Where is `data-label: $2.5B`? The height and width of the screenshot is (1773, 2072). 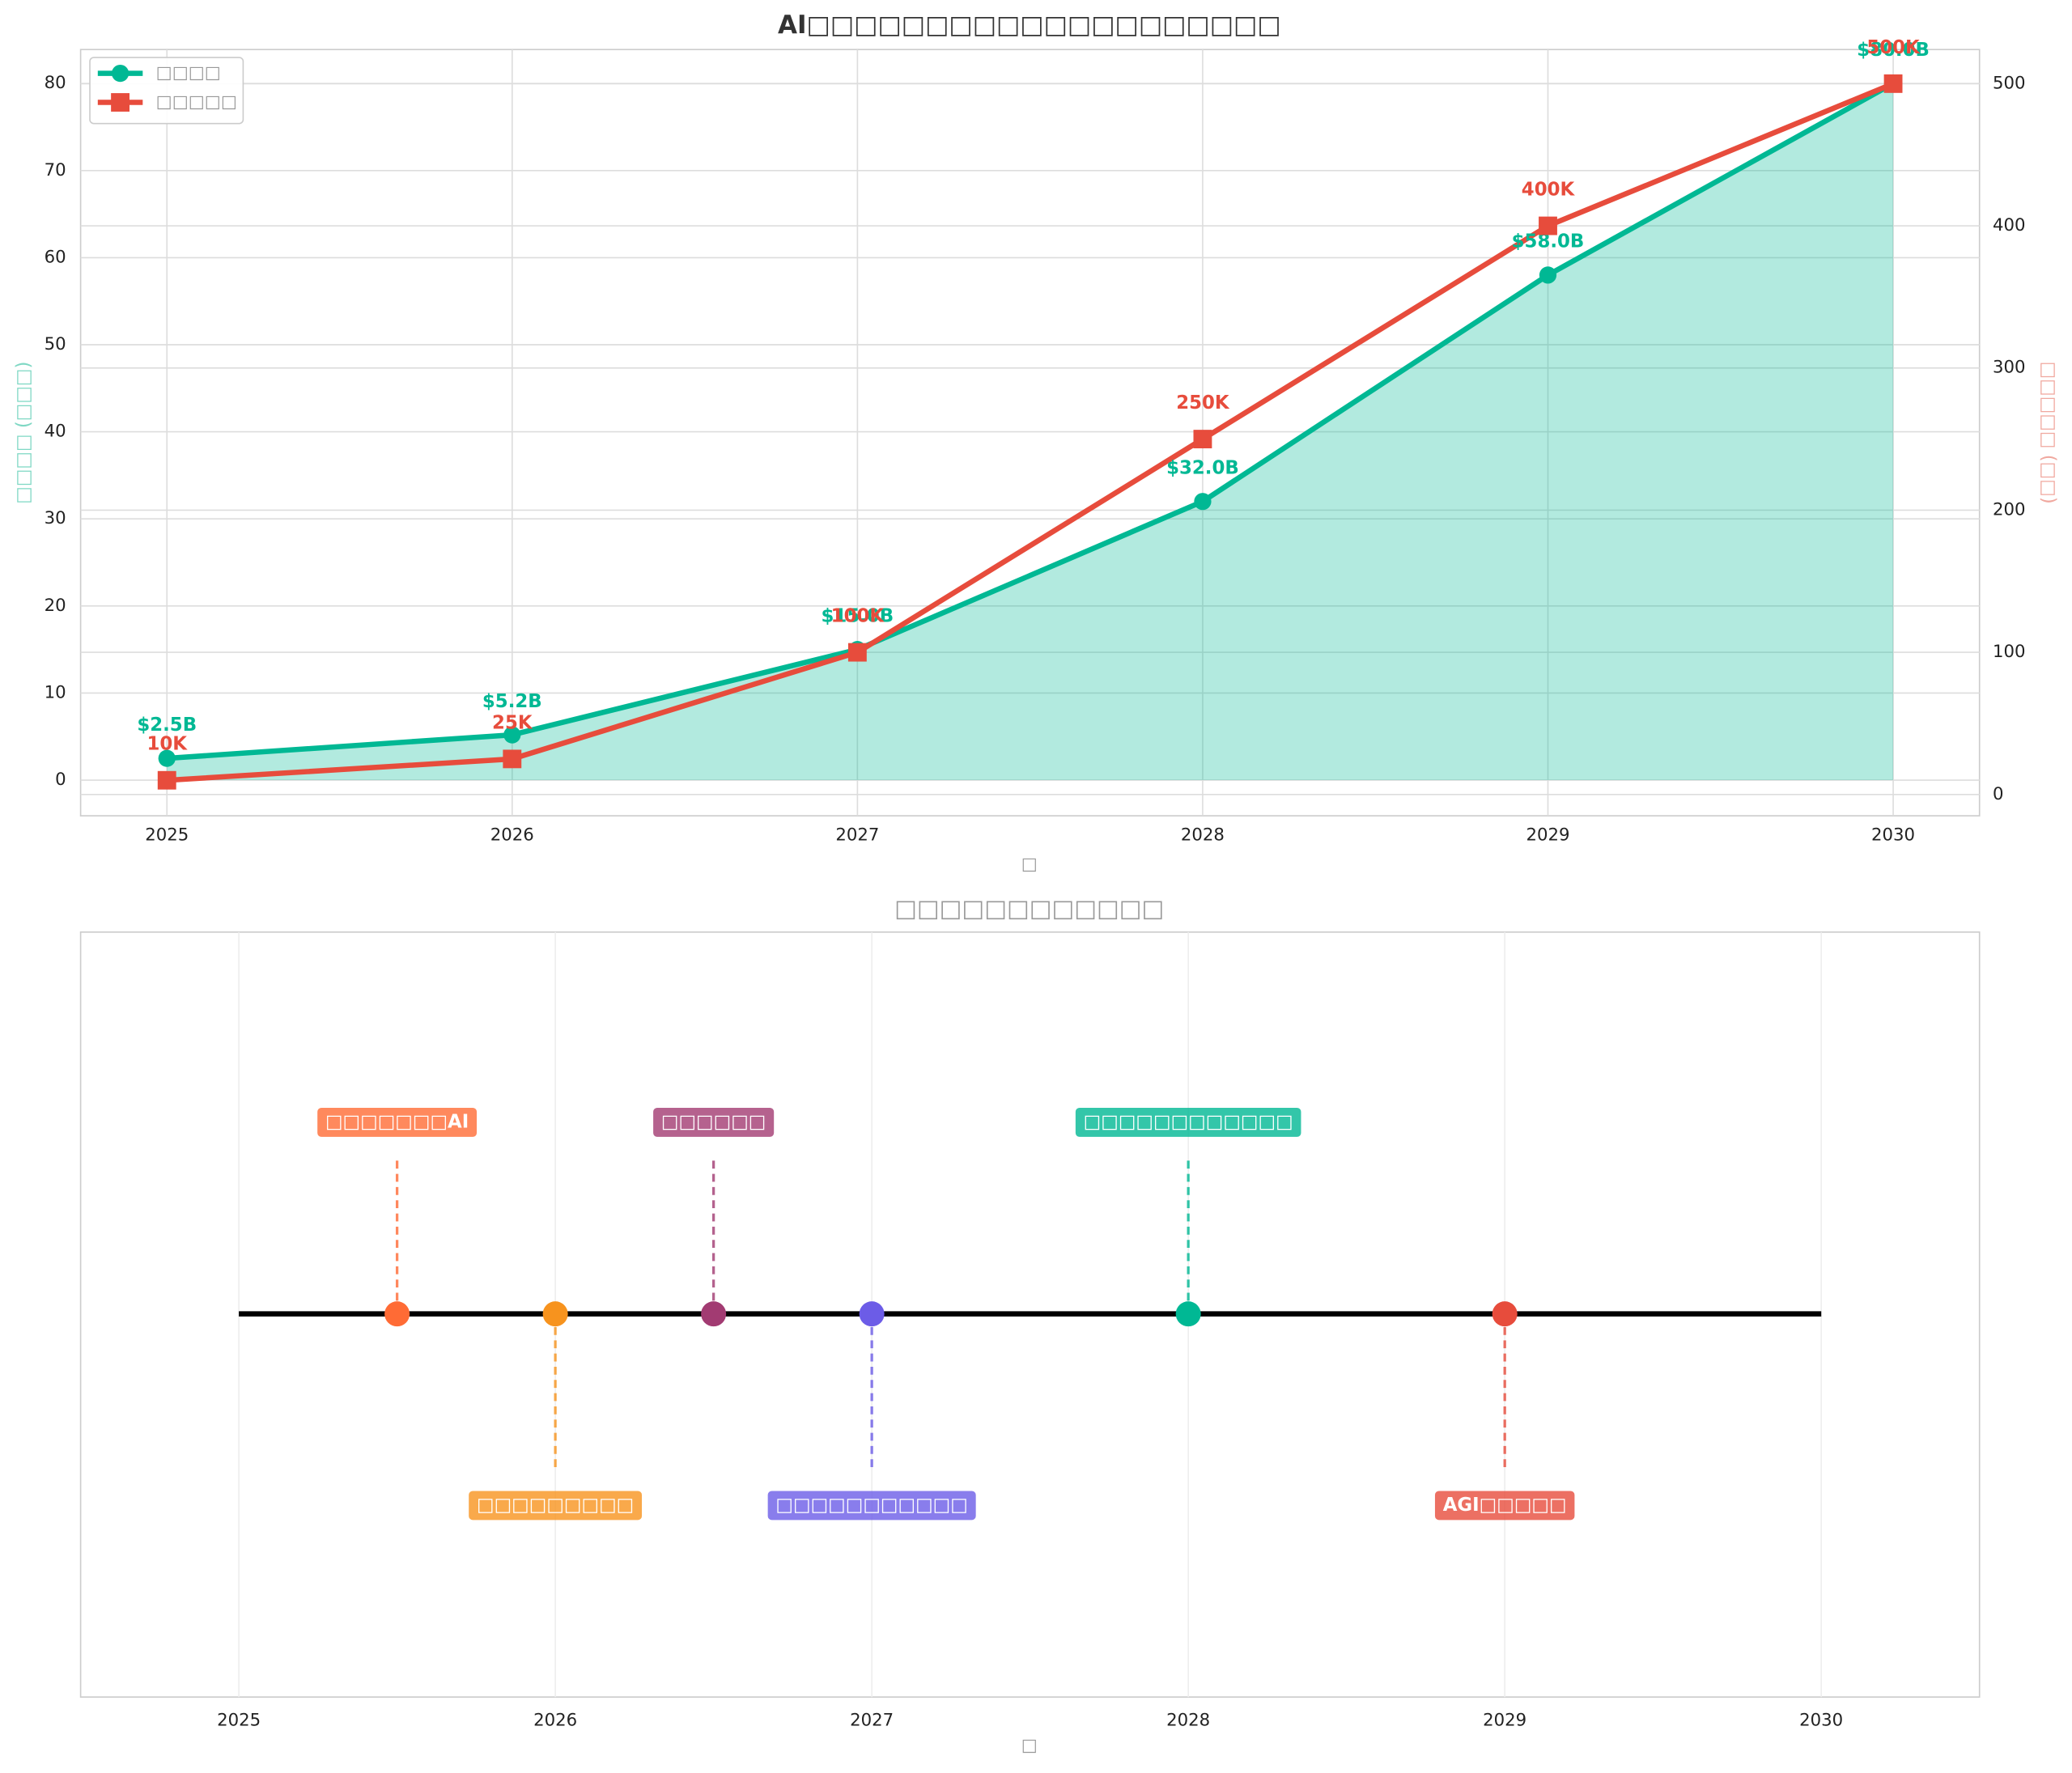
data-label: $2.5B is located at coordinates (167, 725).